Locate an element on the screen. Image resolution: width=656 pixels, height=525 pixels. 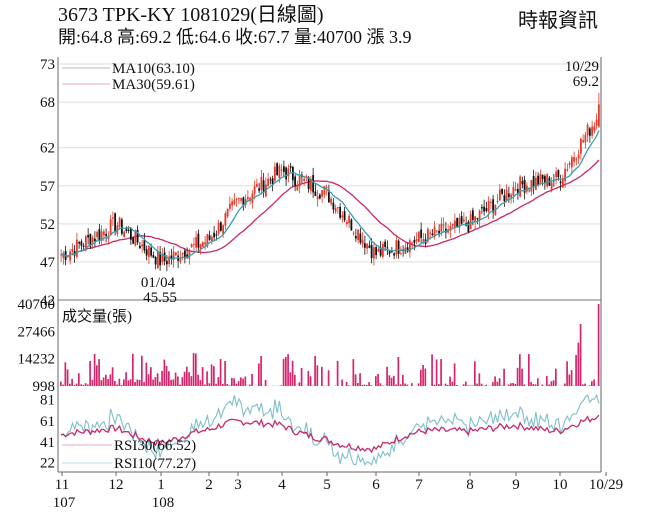
rsi-ytick: 41 is located at coordinates (47, 443).